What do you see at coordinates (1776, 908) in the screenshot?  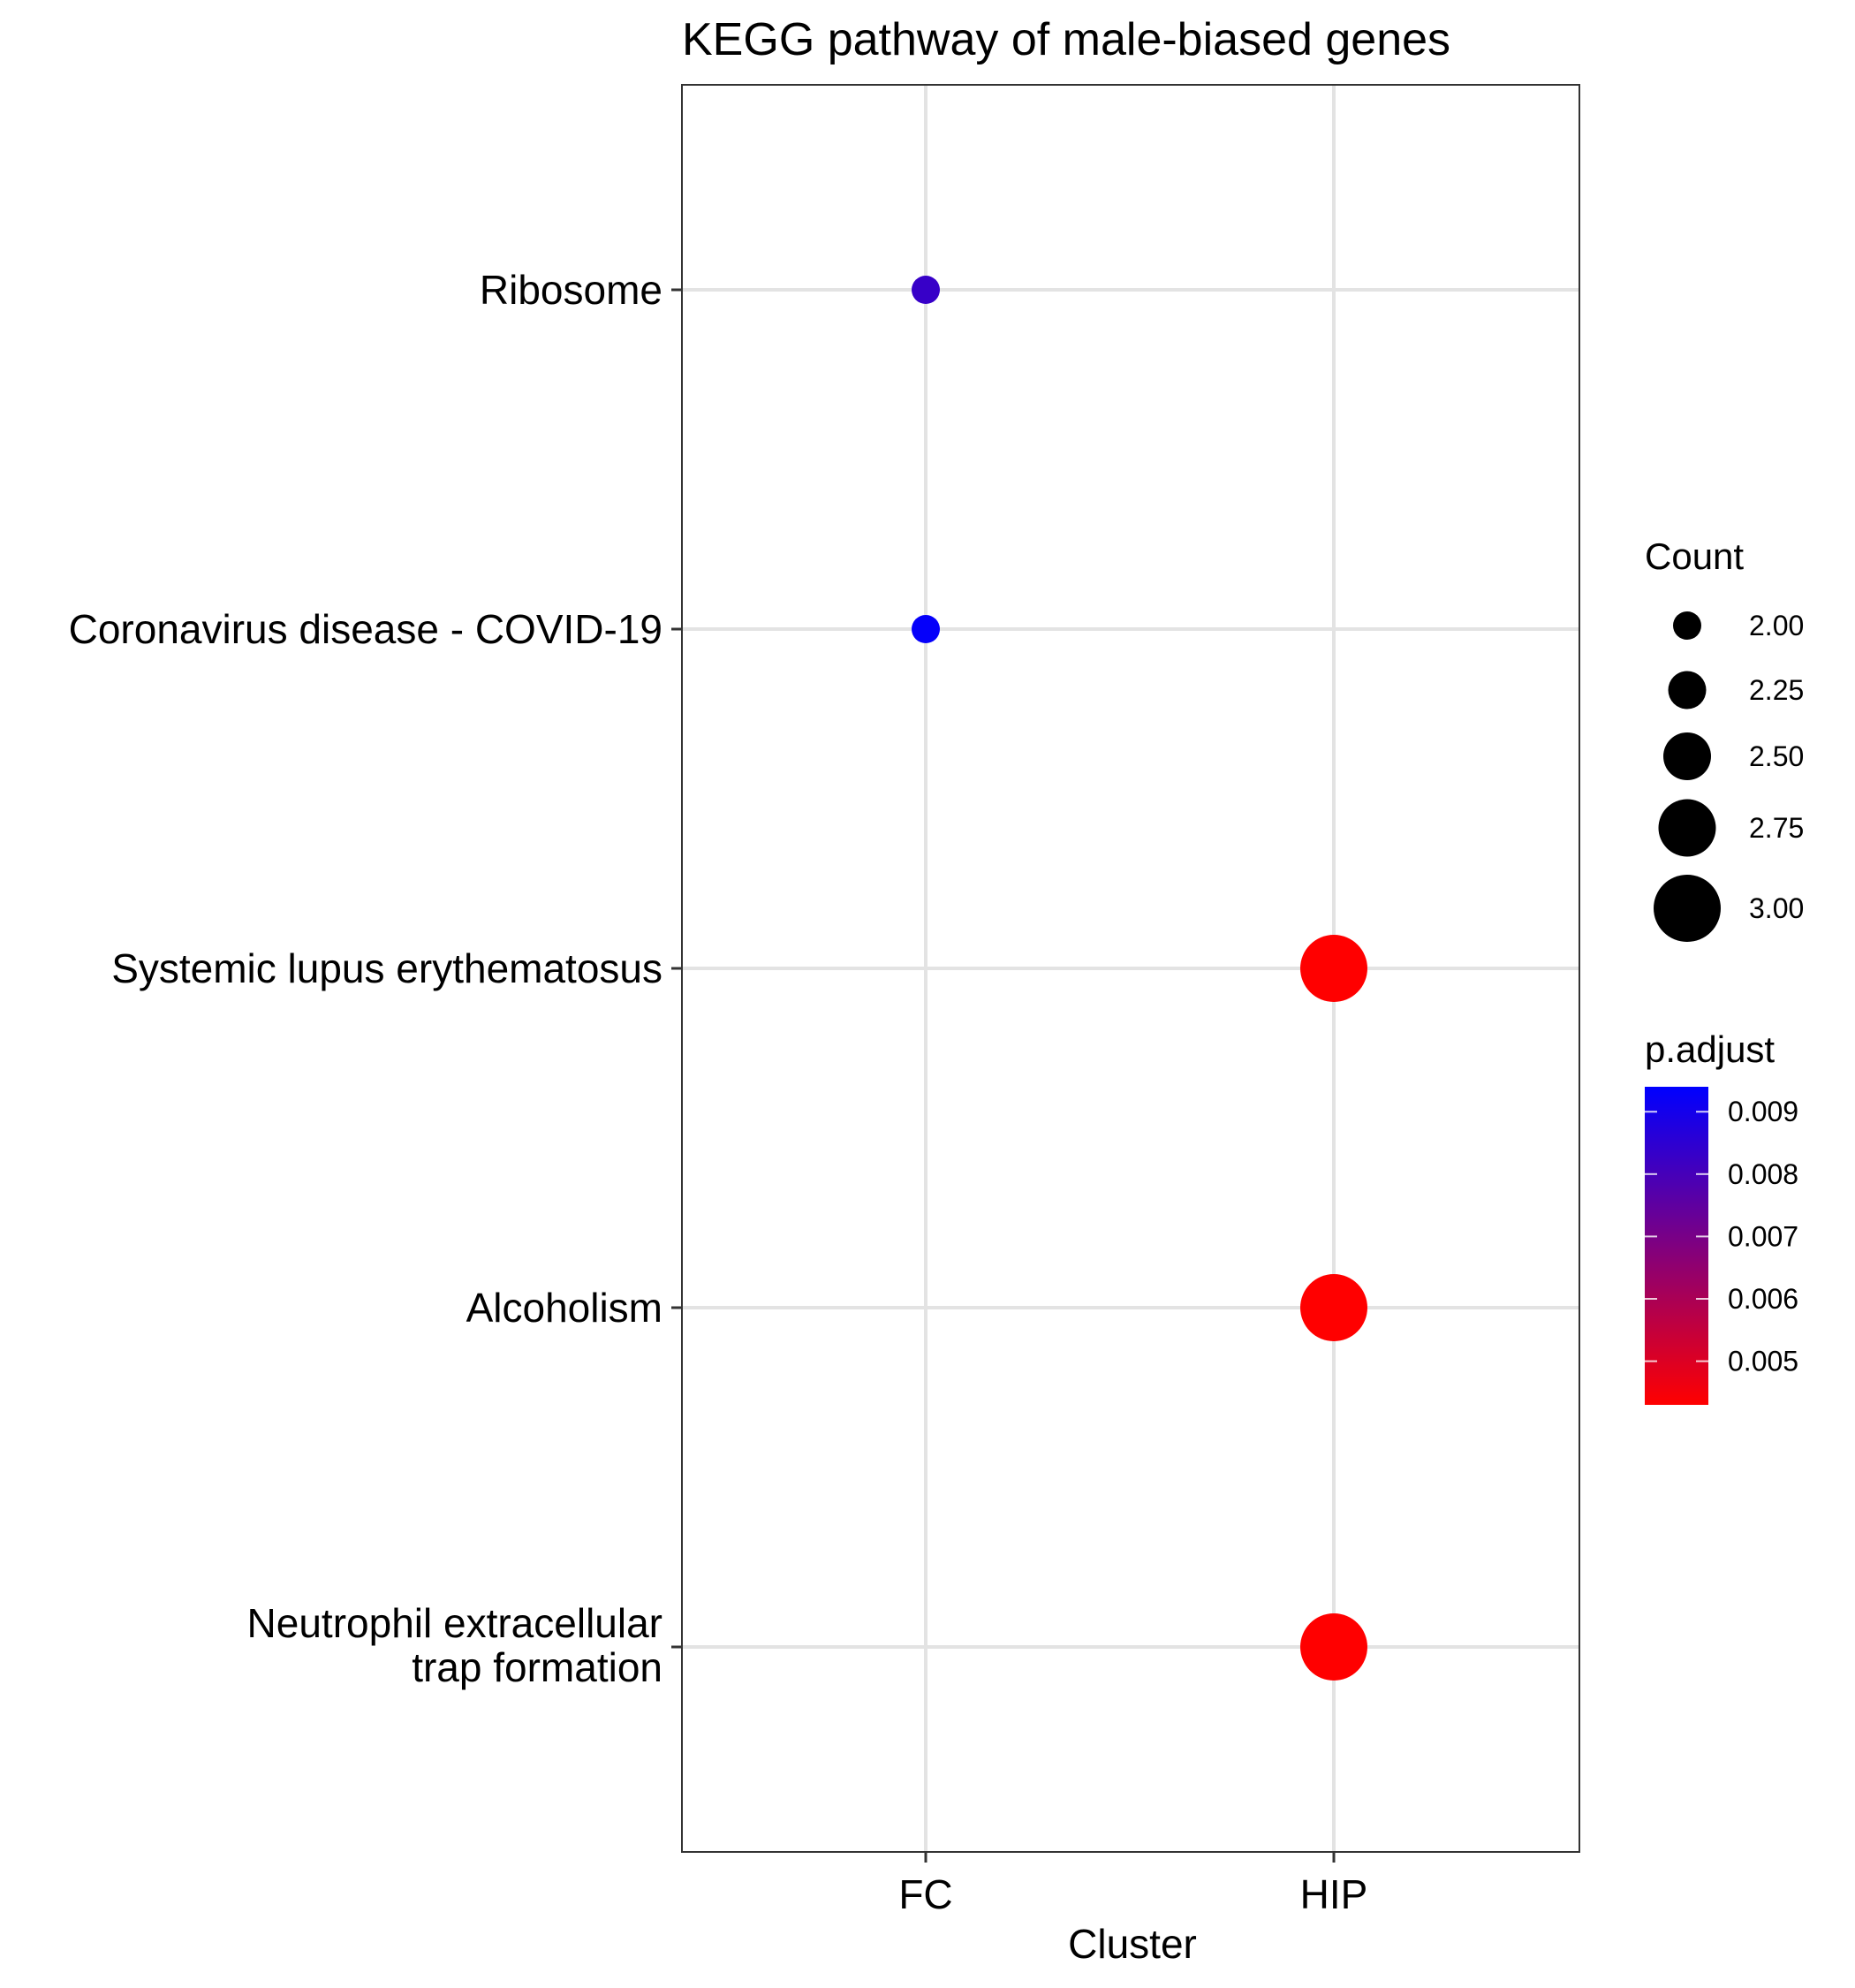 I see `size-legend-label: 3.00` at bounding box center [1776, 908].